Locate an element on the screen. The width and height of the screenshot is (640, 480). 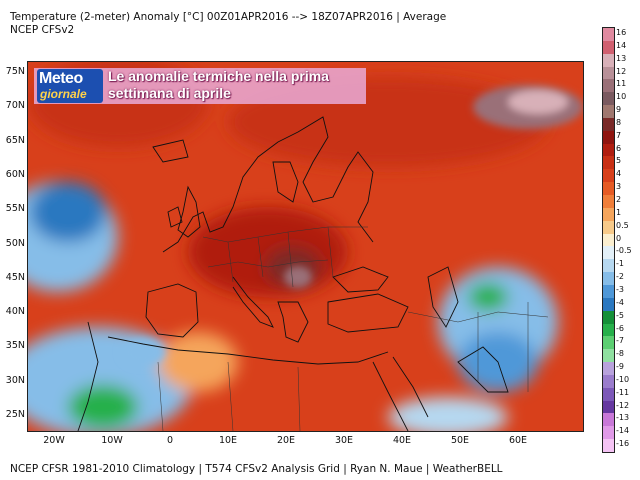
caspian-cold-spot is located at coordinates (488, 297).